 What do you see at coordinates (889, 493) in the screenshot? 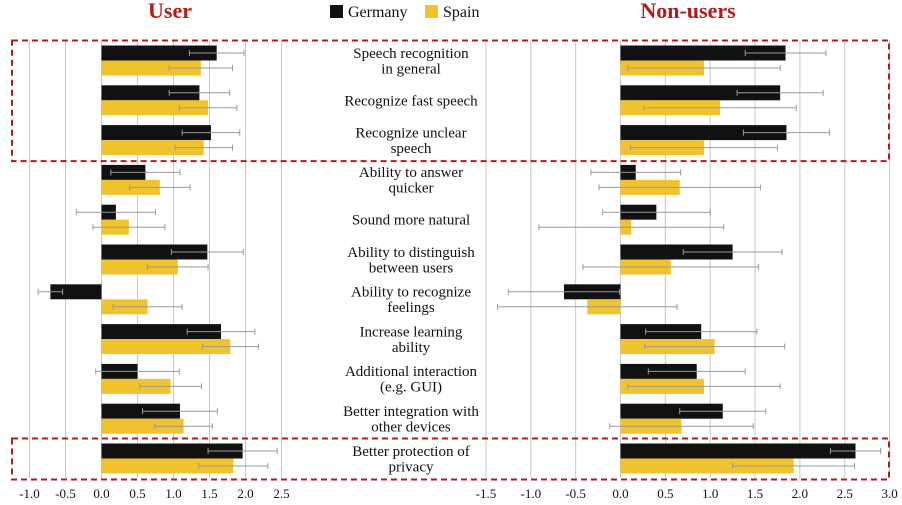
I see `x-tick-label: 3.0` at bounding box center [889, 493].